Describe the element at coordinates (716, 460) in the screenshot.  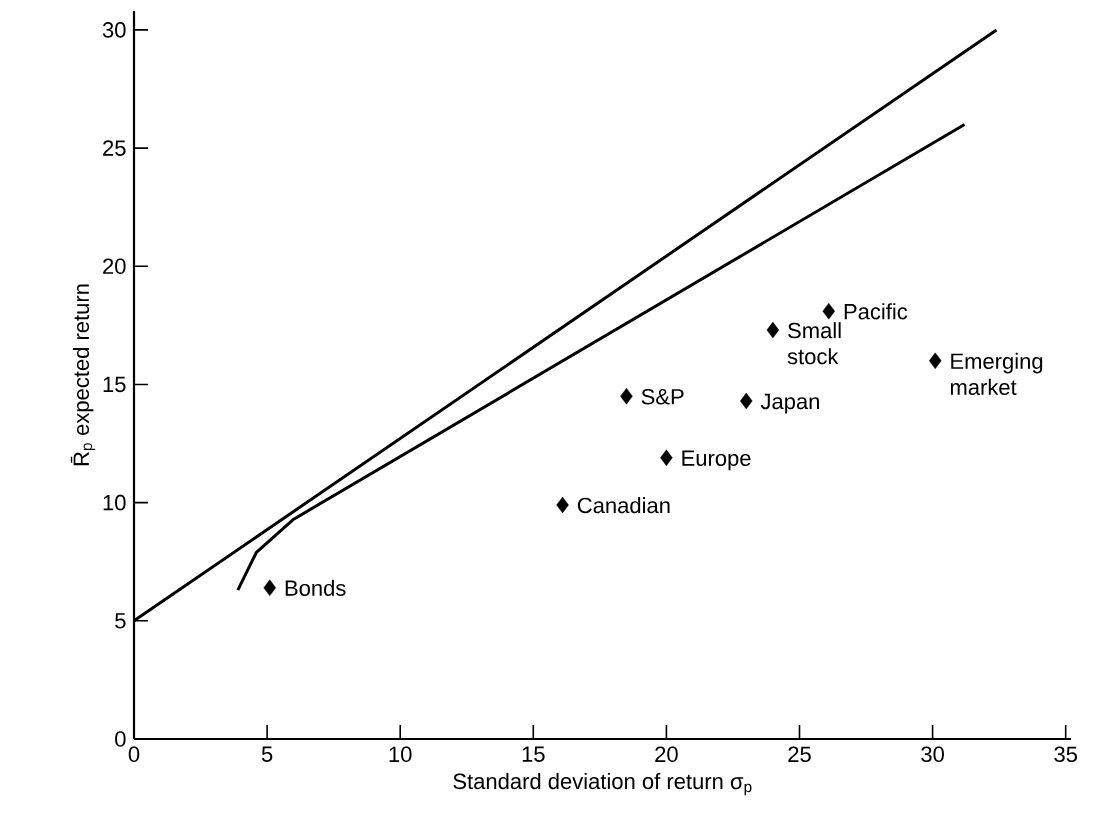
I see `annotation: Europe` at that location.